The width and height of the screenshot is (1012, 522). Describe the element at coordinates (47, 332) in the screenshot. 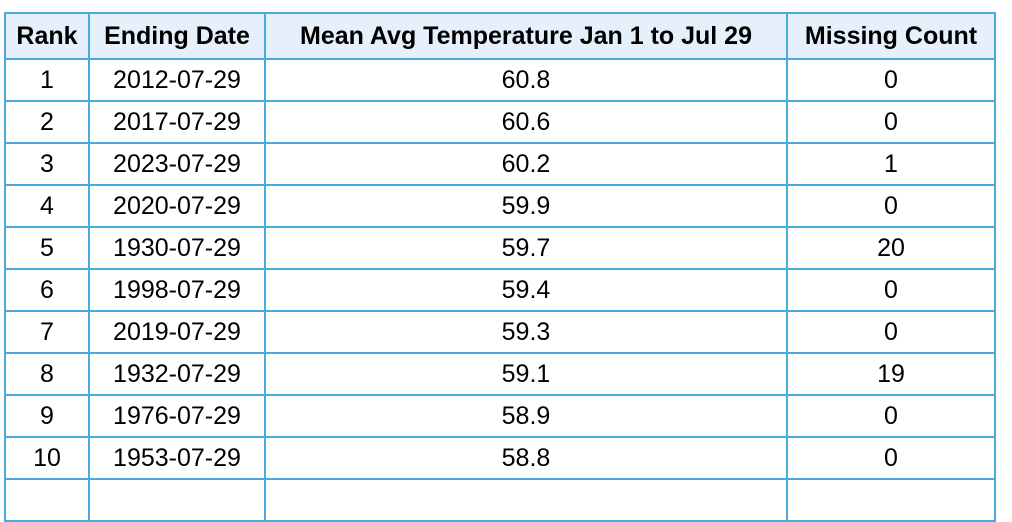

I see `cell-rank: 7` at that location.